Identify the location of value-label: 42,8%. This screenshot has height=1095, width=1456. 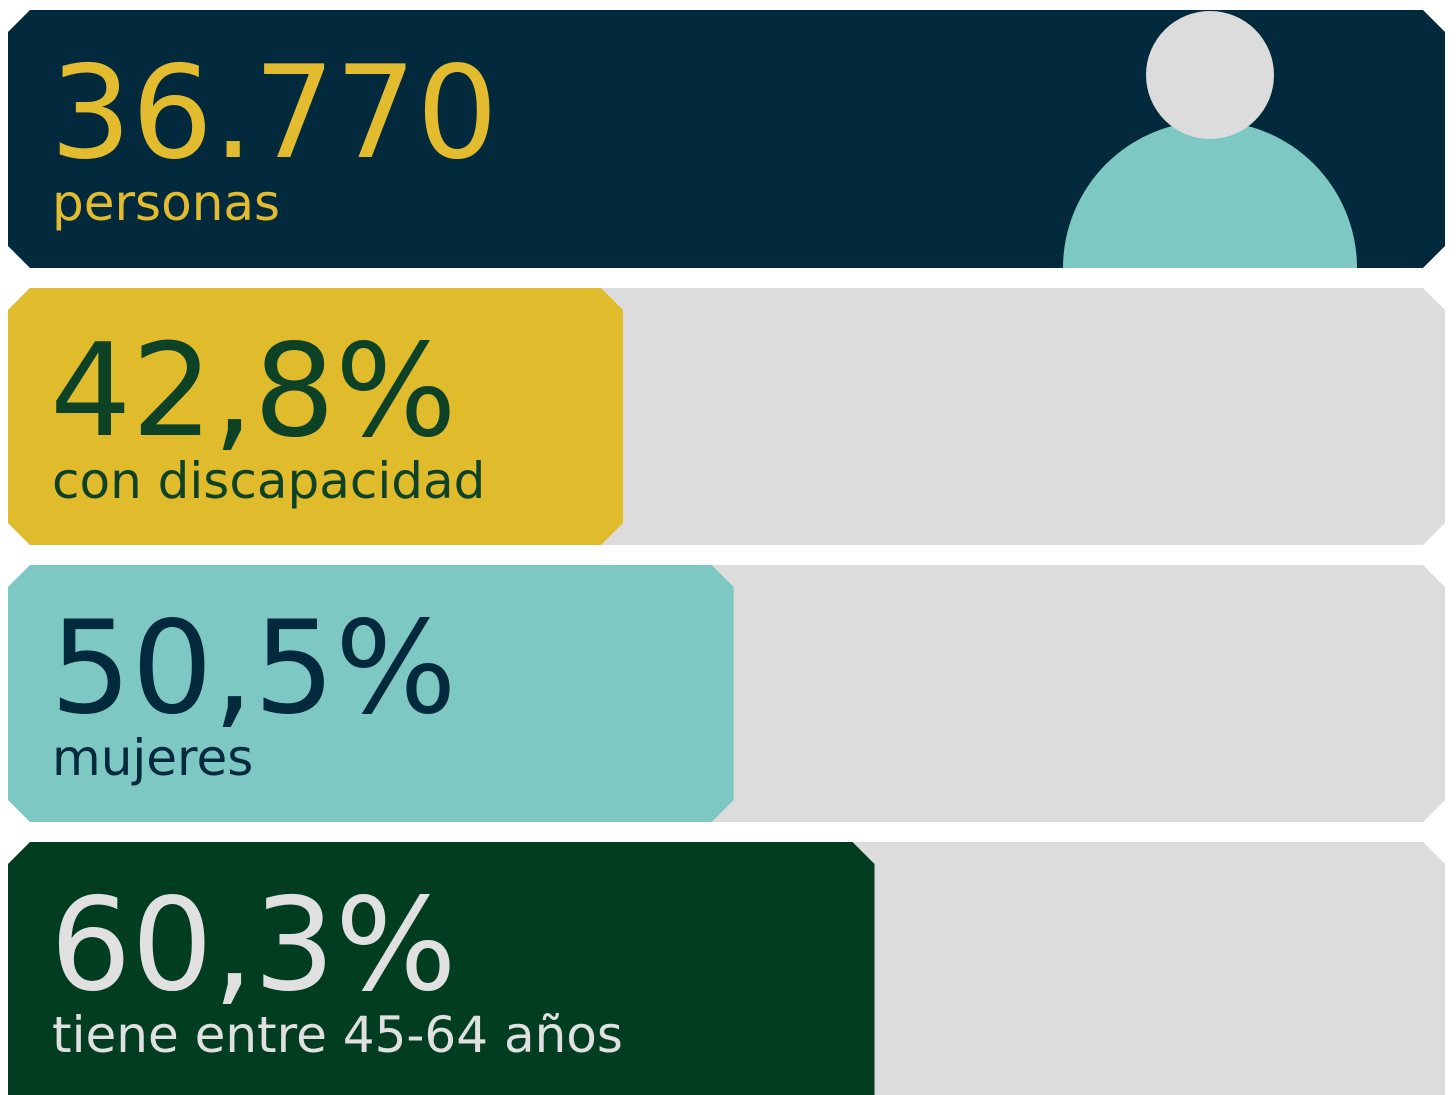
(253, 391).